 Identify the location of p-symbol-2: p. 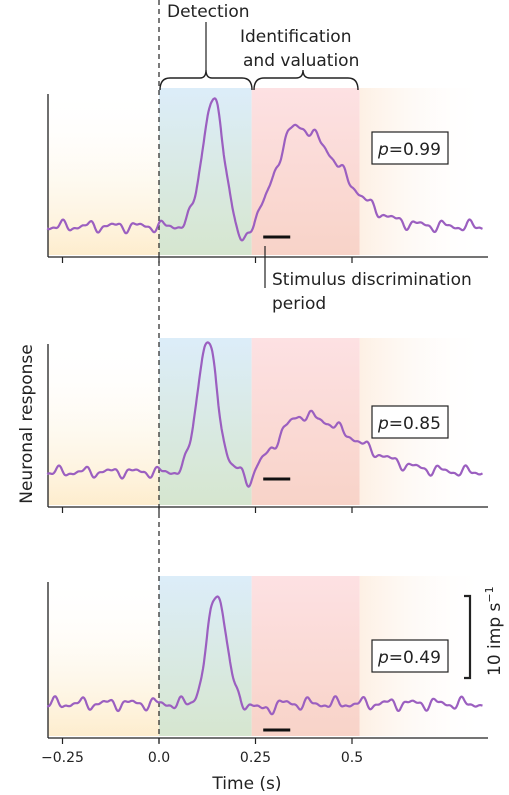
(383, 424).